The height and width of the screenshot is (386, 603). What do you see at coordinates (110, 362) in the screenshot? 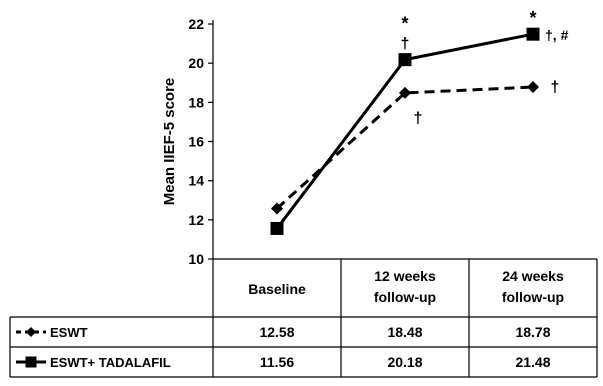
I see `legend-label-series-2: ESWT+ TADALAFIL` at bounding box center [110, 362].